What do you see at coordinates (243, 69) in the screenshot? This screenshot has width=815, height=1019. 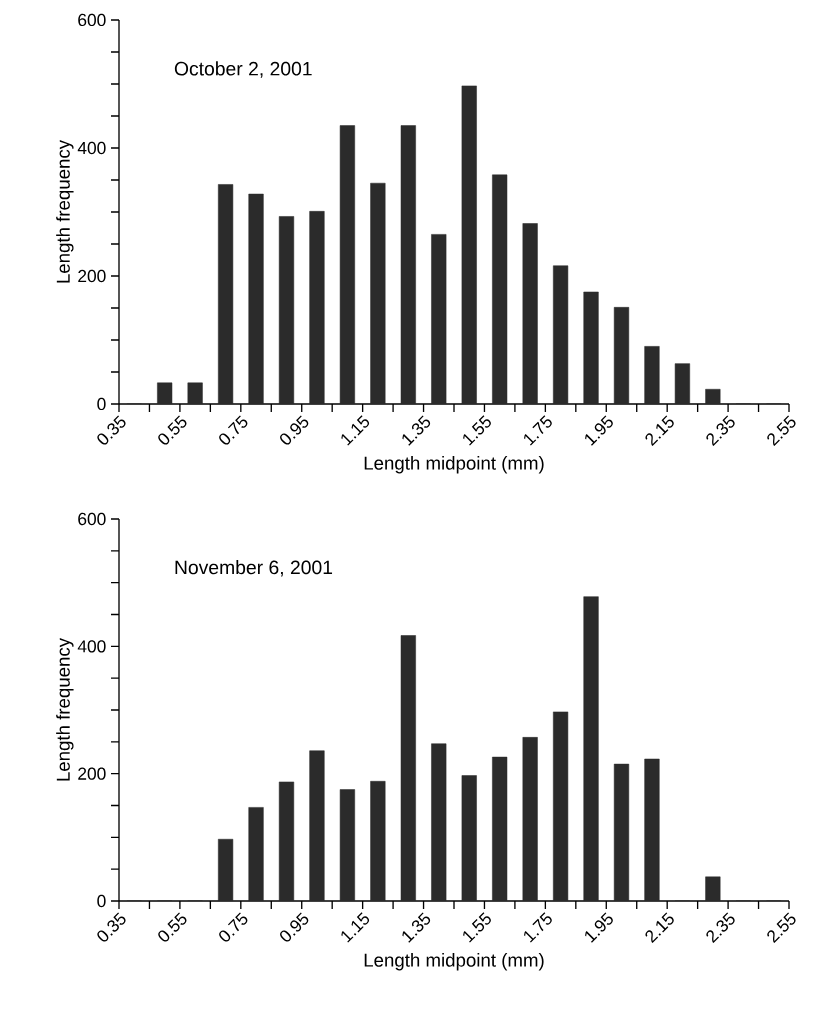 I see `text: October 2, 2001` at bounding box center [243, 69].